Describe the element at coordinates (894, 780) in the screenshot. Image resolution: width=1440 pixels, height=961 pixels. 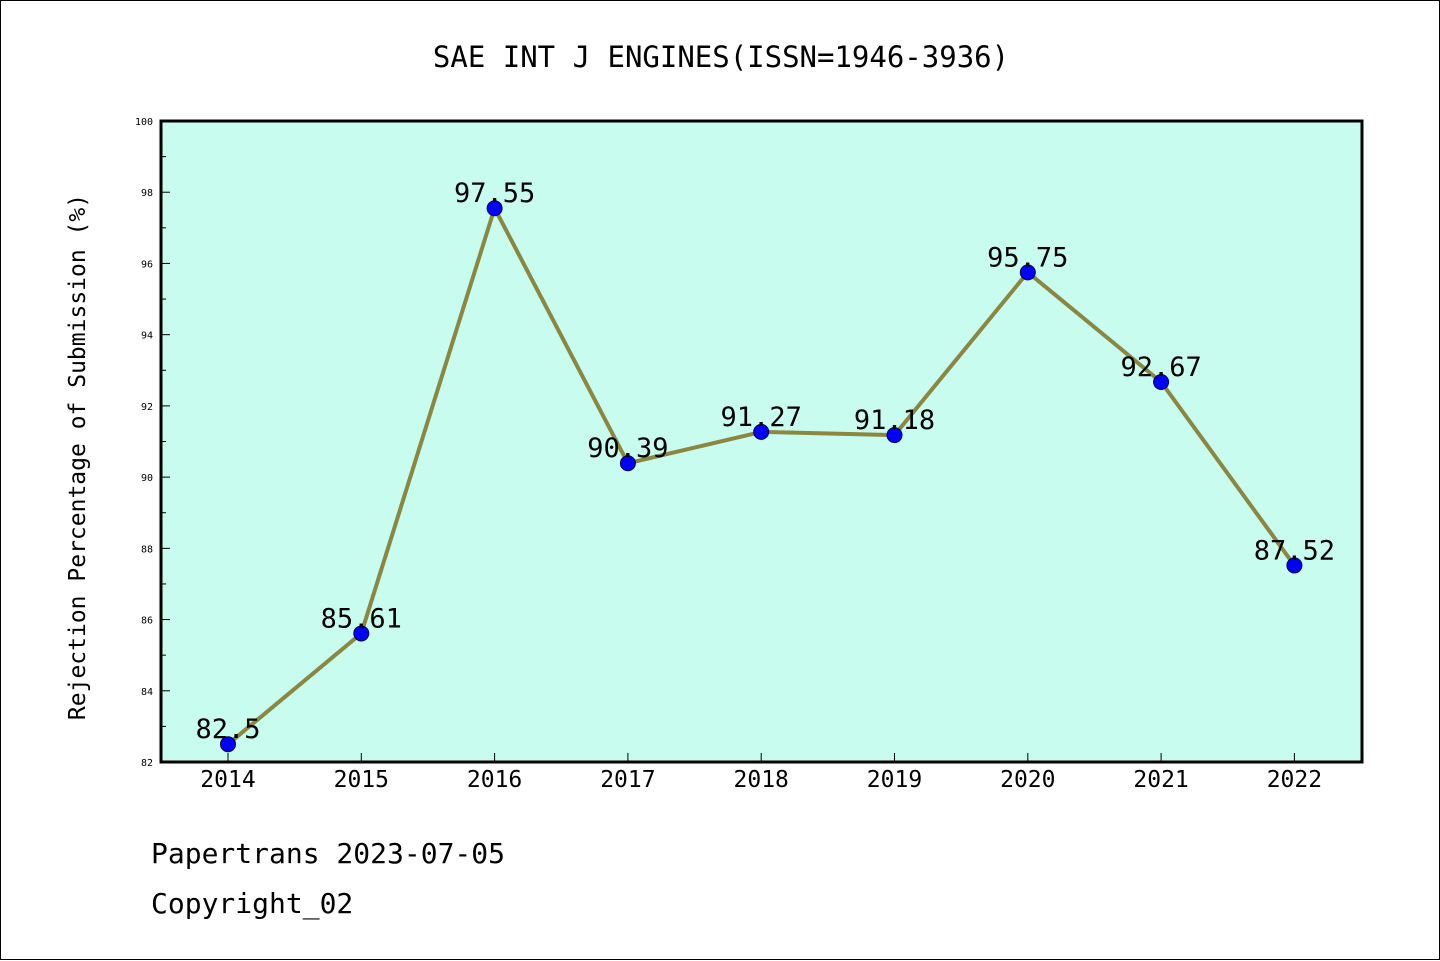
I see `x-tick-label: 2019` at that location.